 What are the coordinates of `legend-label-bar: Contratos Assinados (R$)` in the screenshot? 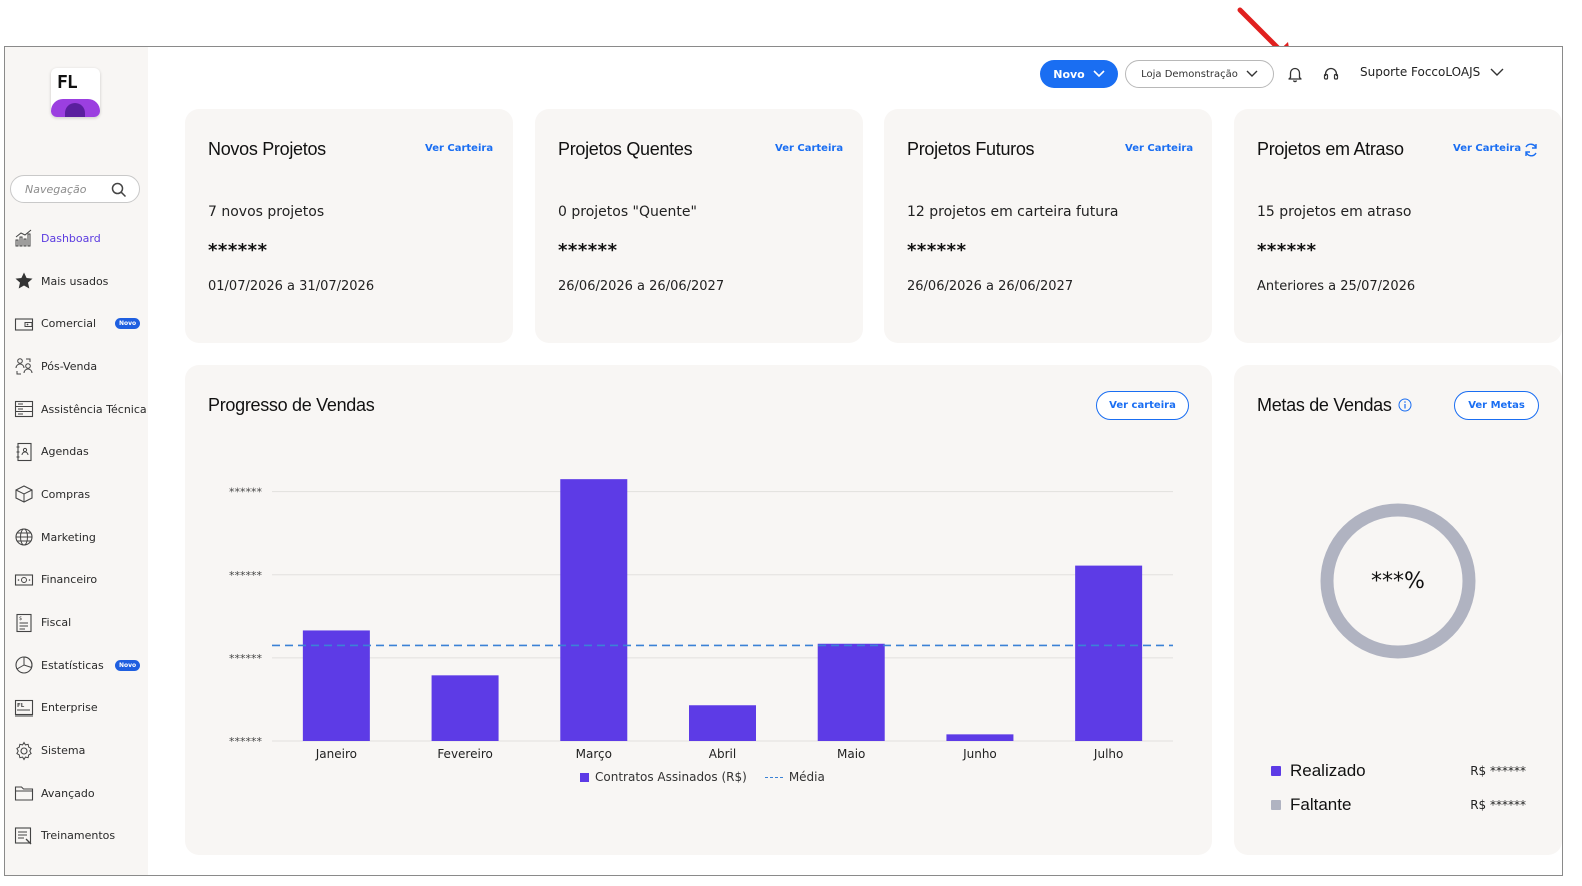 It's located at (671, 777).